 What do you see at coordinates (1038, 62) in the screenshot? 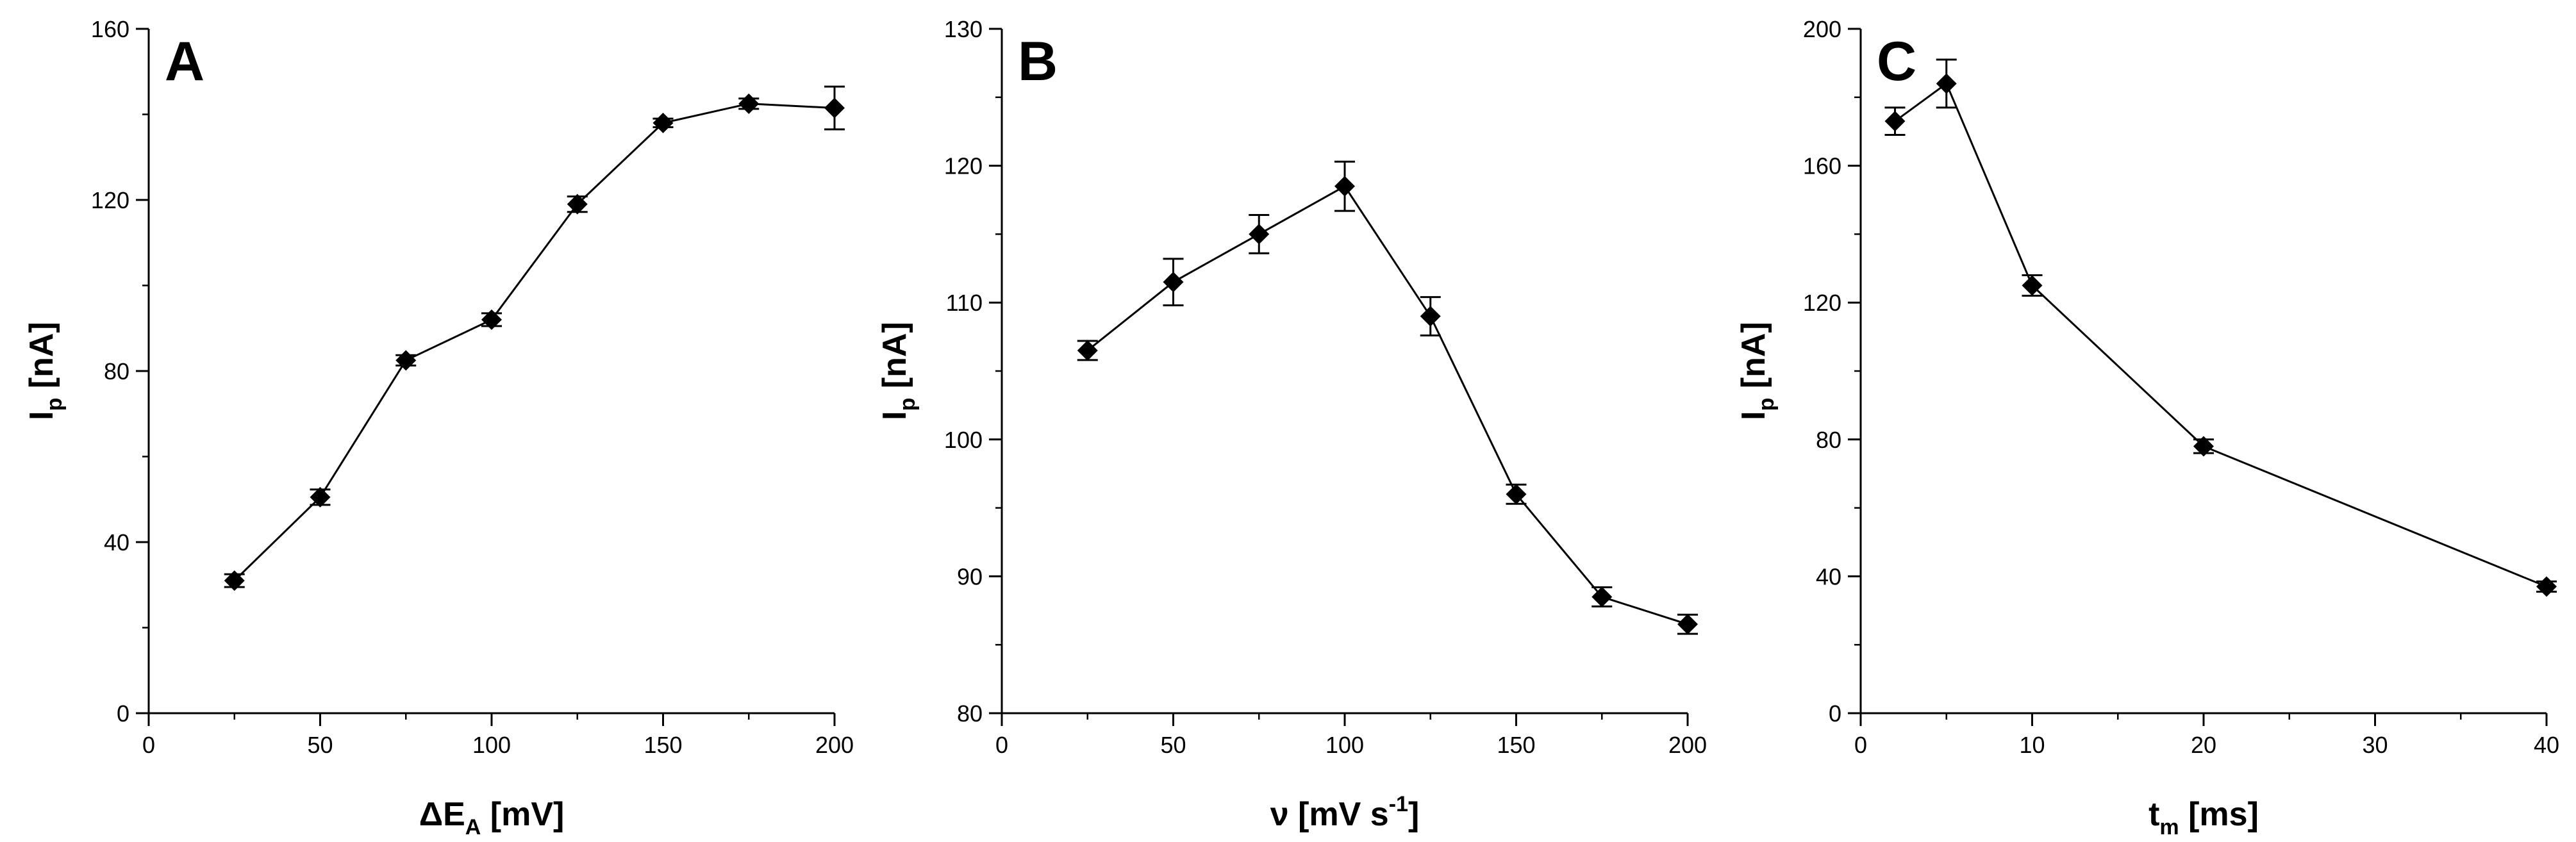
I see `panel-letter: B` at bounding box center [1038, 62].